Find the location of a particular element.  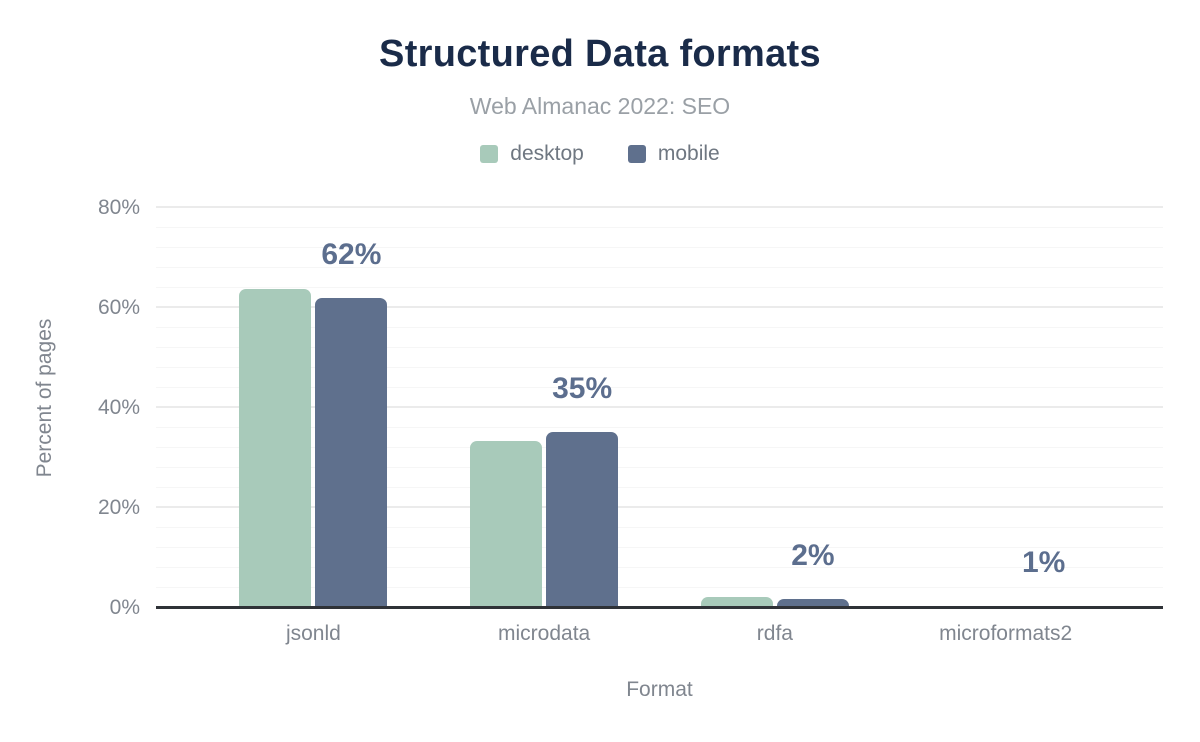

y-tick-label: 20% is located at coordinates (118, 507).